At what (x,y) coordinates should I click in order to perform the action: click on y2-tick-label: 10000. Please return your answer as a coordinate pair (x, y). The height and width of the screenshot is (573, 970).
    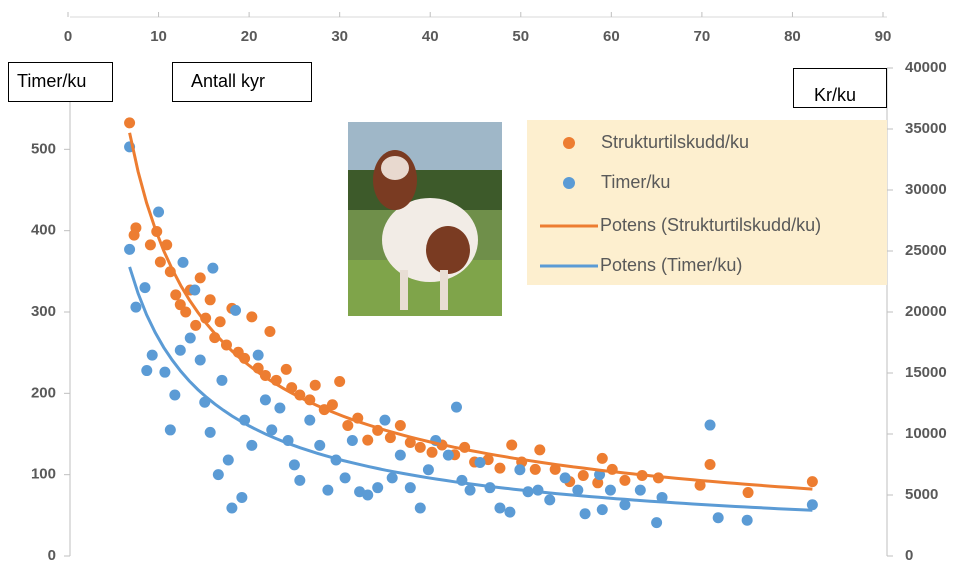
    Looking at the image, I should click on (926, 433).